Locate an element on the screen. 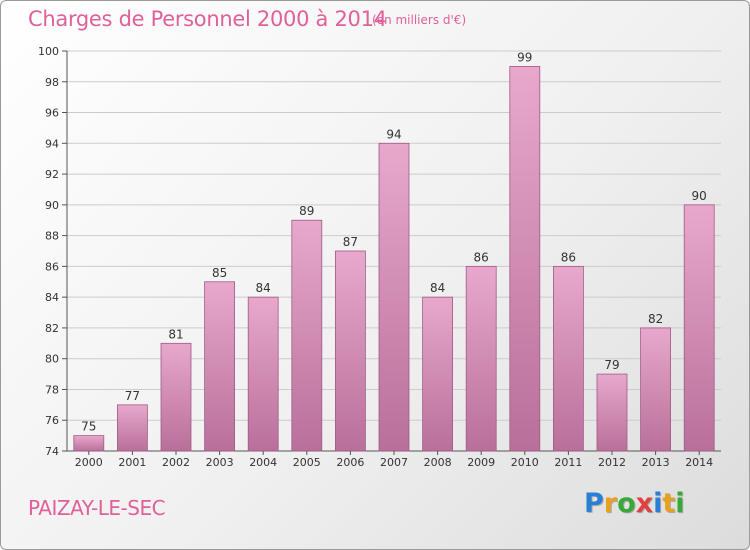 This screenshot has height=550, width=750. x-tick-label-2009: 2009 is located at coordinates (481, 462).